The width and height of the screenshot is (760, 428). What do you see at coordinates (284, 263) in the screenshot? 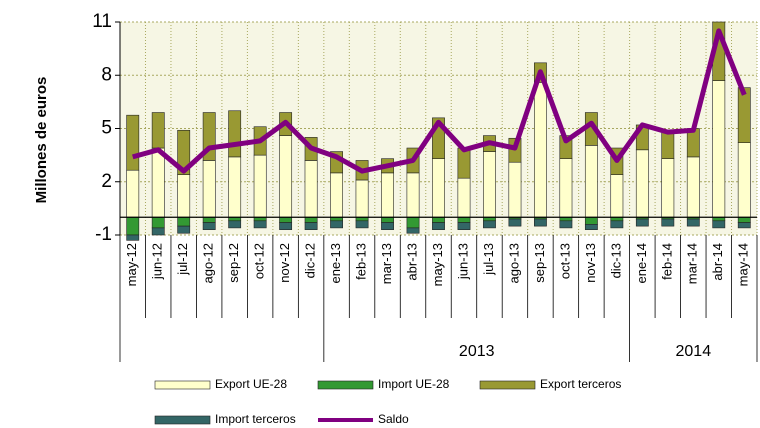
I see `x-tick-label: nov-12` at bounding box center [284, 263].